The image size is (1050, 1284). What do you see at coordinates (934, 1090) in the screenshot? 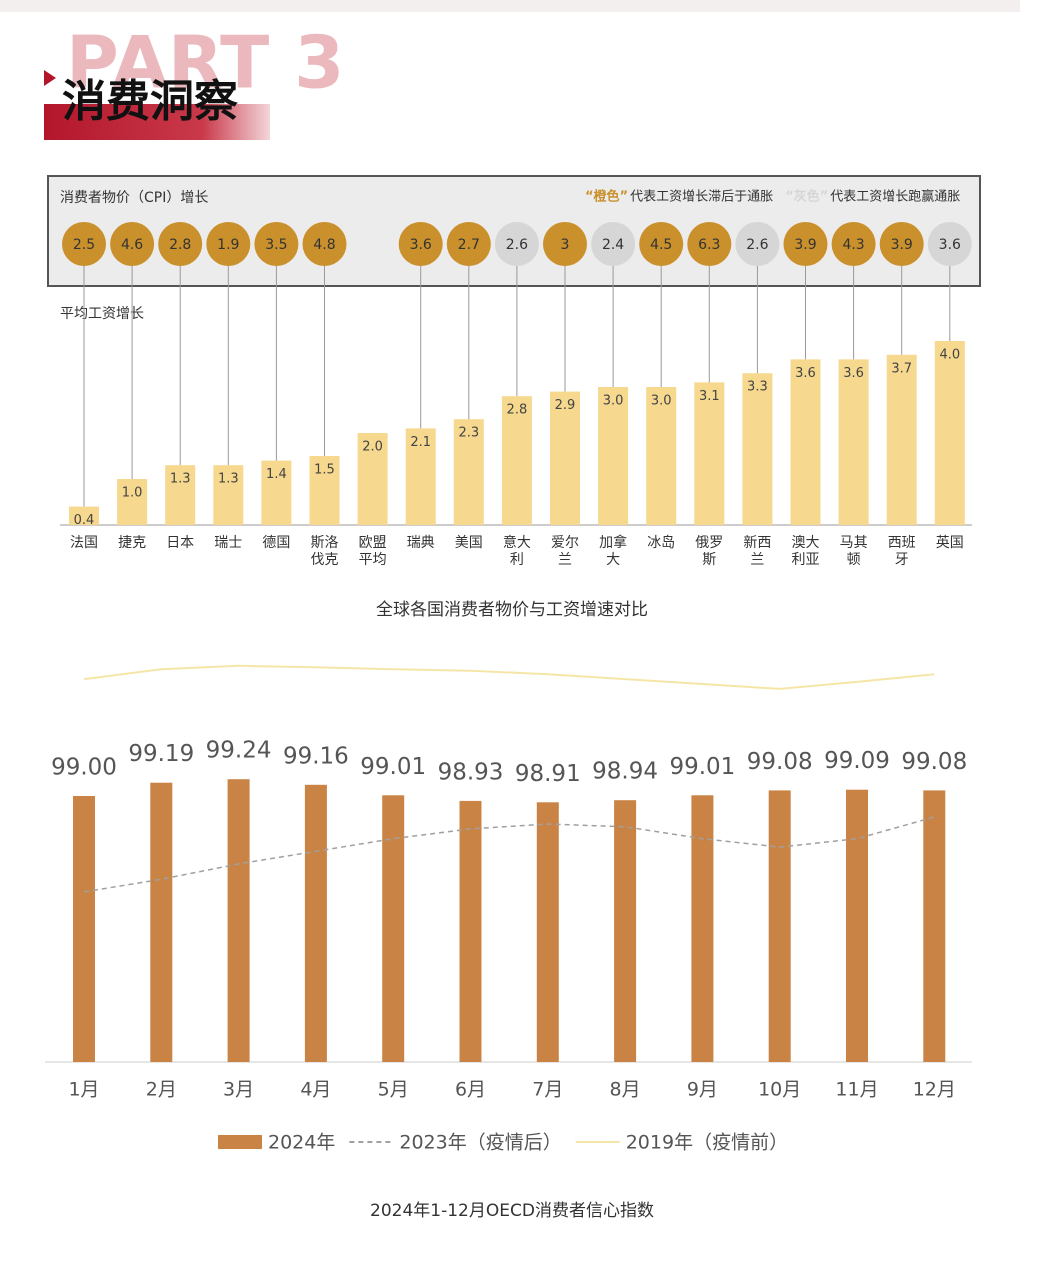
I see `x-tick-label: 12月` at bounding box center [934, 1090].